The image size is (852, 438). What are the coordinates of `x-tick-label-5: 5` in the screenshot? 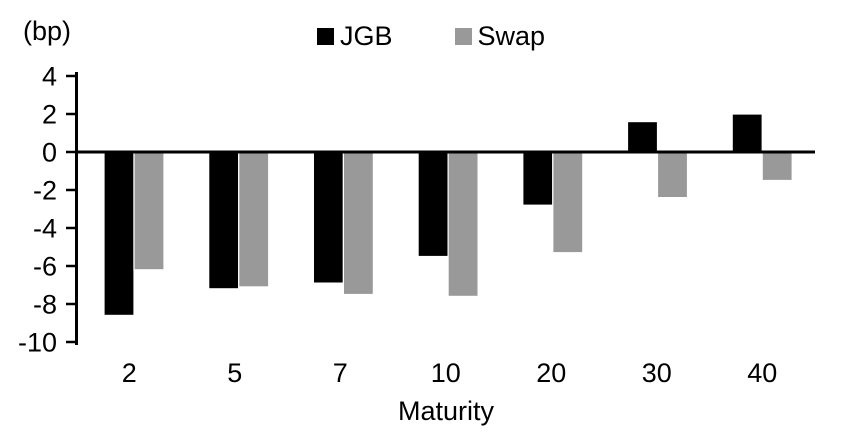 It's located at (234, 373).